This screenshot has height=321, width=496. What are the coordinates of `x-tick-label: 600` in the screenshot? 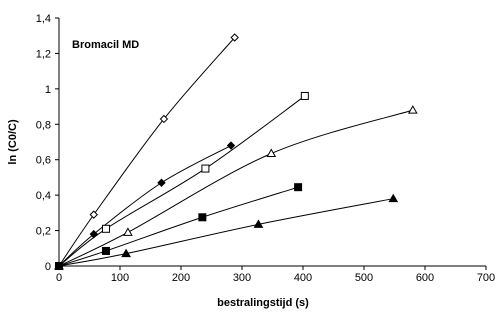 It's located at (425, 278).